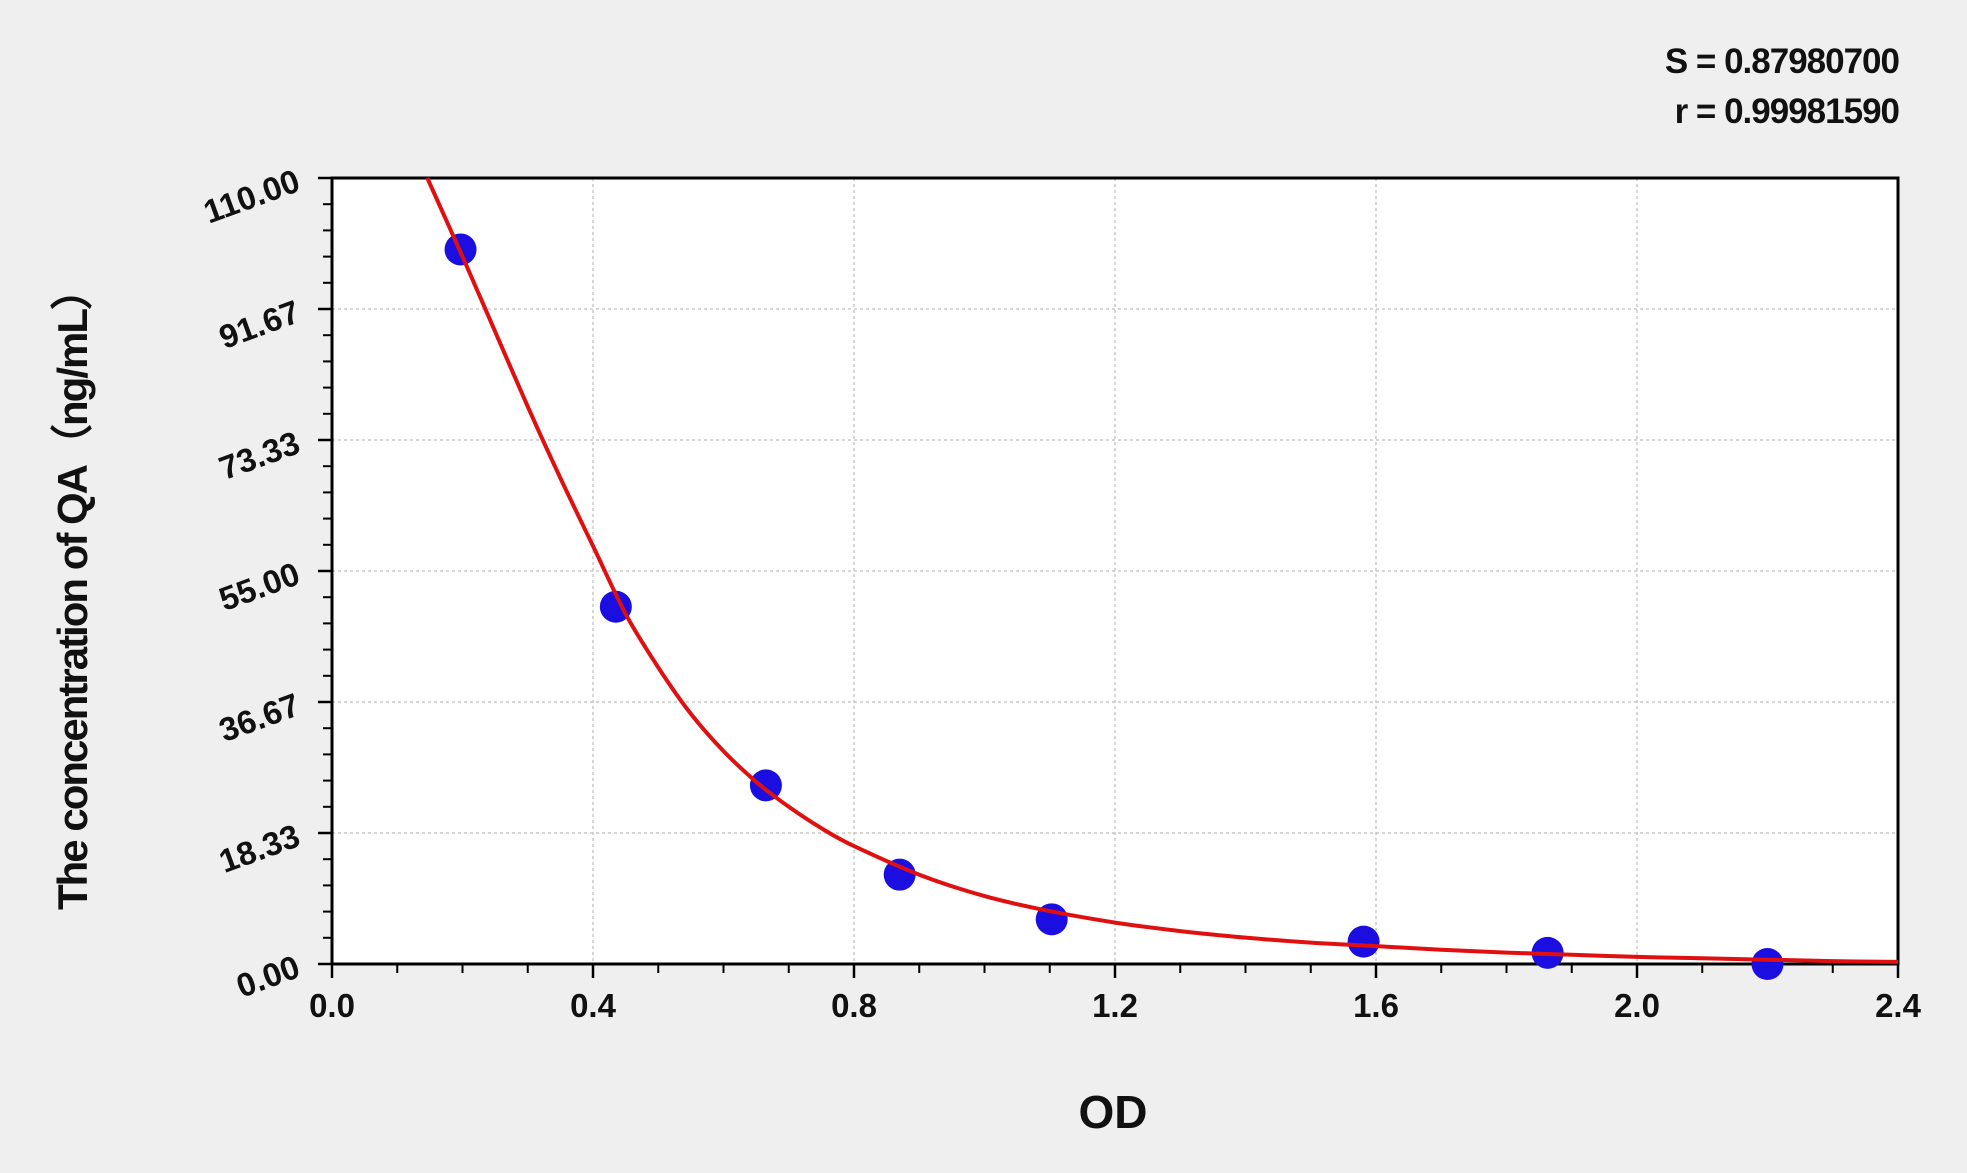  I want to click on x-axis-ticks: 0.0 0.4 0.8 1.2 1.6 2.0 2.4, so click(1115, 994).